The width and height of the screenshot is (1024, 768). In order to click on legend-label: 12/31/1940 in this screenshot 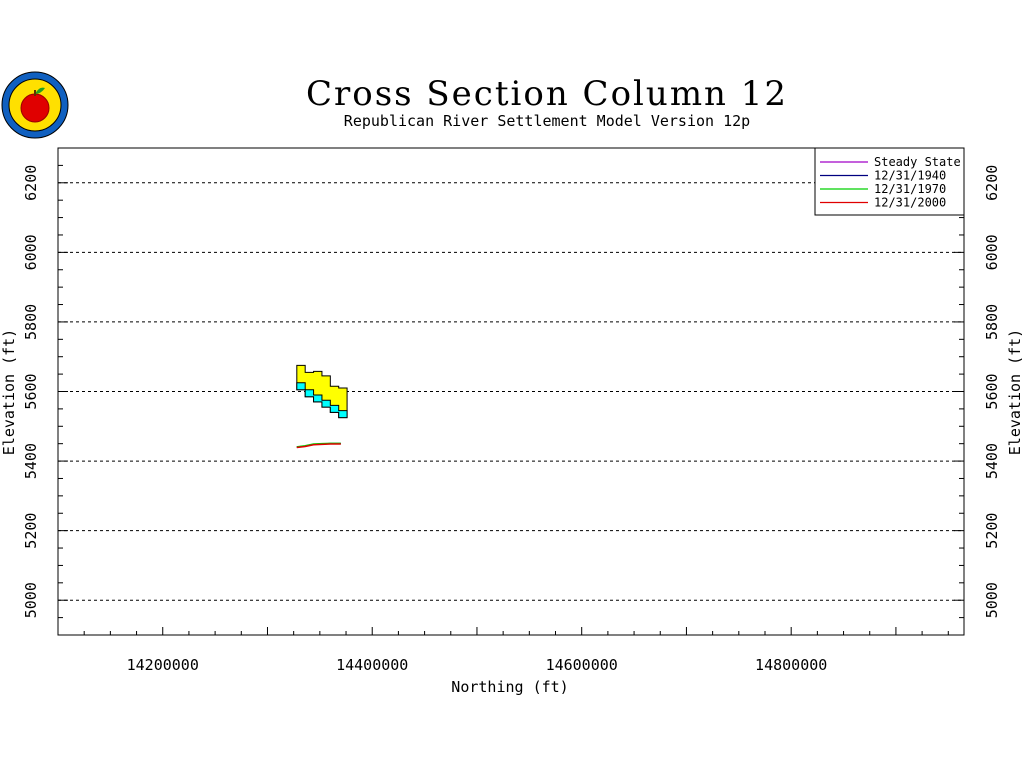, I will do `click(910, 176)`.